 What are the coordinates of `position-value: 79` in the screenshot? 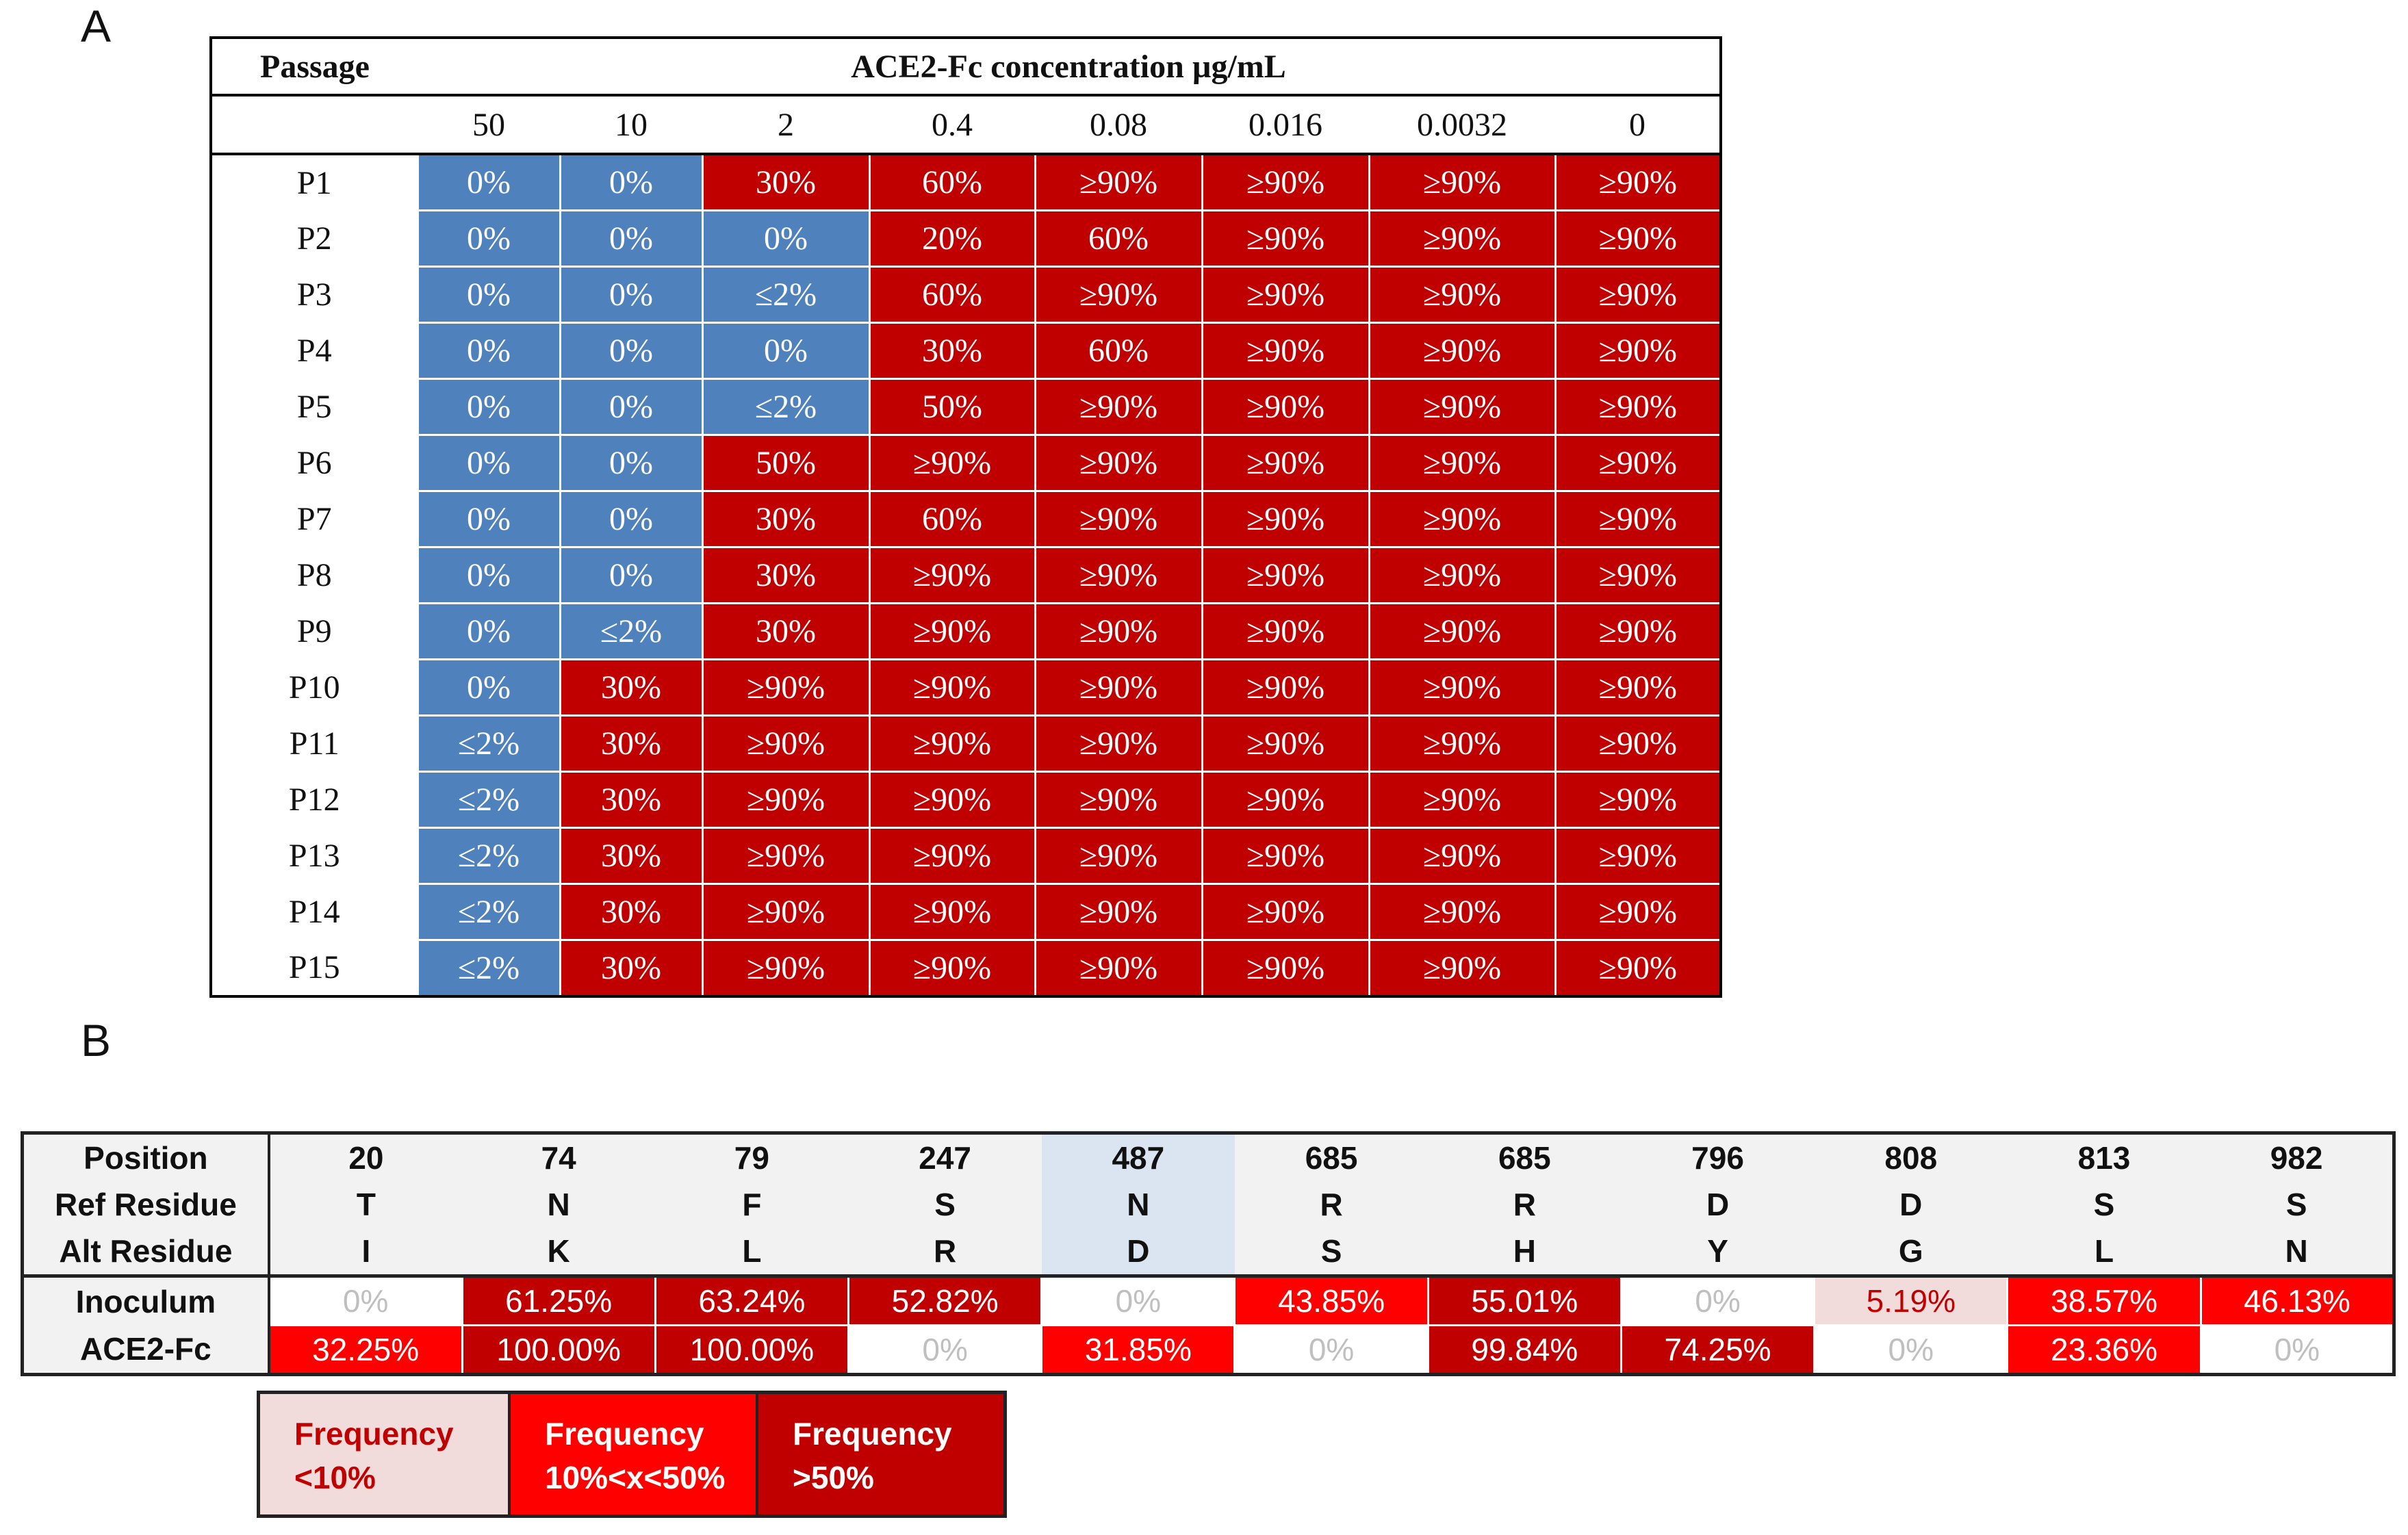 It's located at (752, 1157).